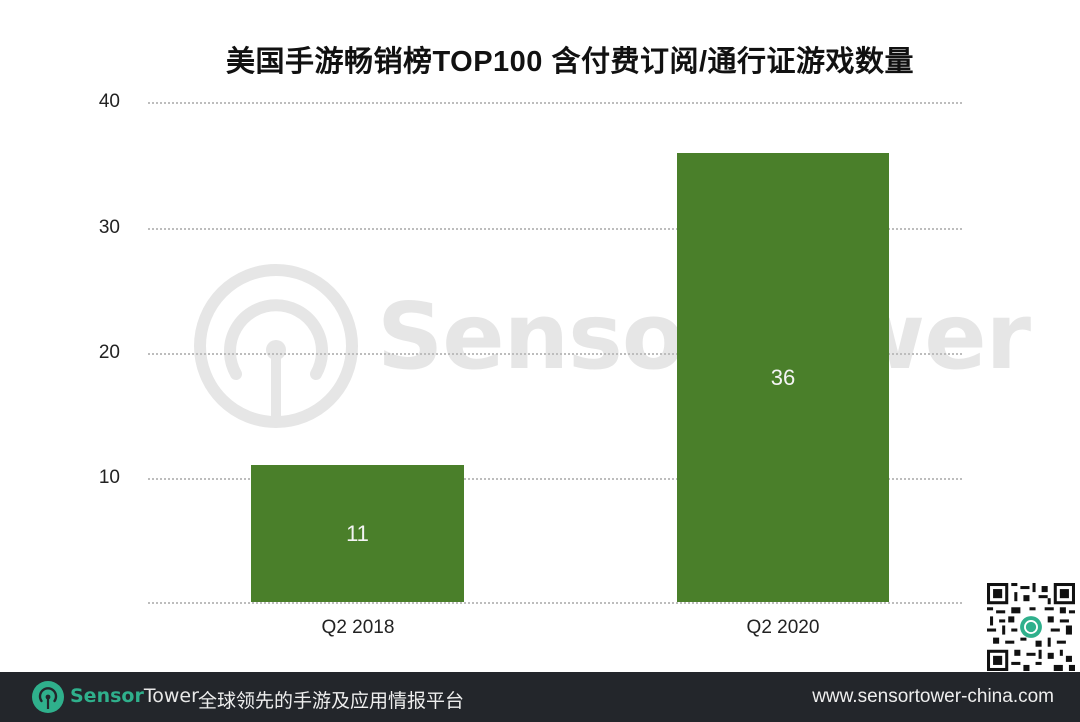  Describe the element at coordinates (109, 352) in the screenshot. I see `y-tick-label: 20` at that location.